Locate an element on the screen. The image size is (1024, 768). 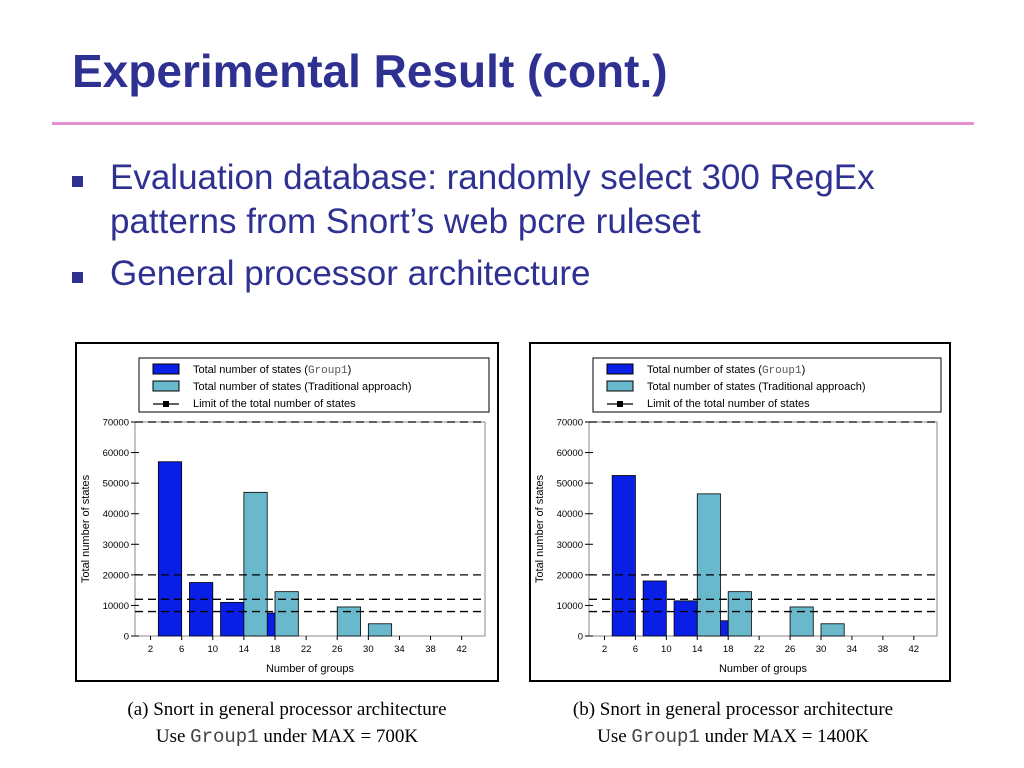
caption-b-code: Group1 is located at coordinates (665, 737).